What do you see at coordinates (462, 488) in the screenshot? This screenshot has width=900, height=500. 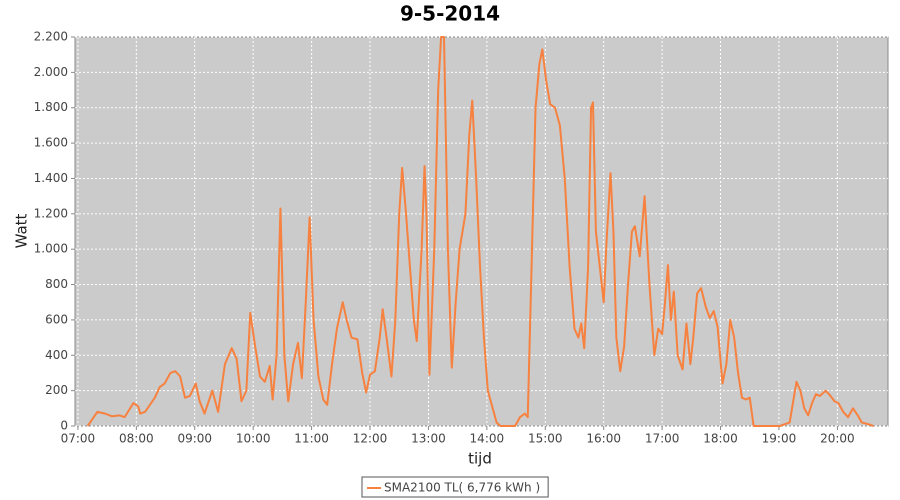 I see `legend-label: SMA2100 TL( 6,776 kWh )` at bounding box center [462, 488].